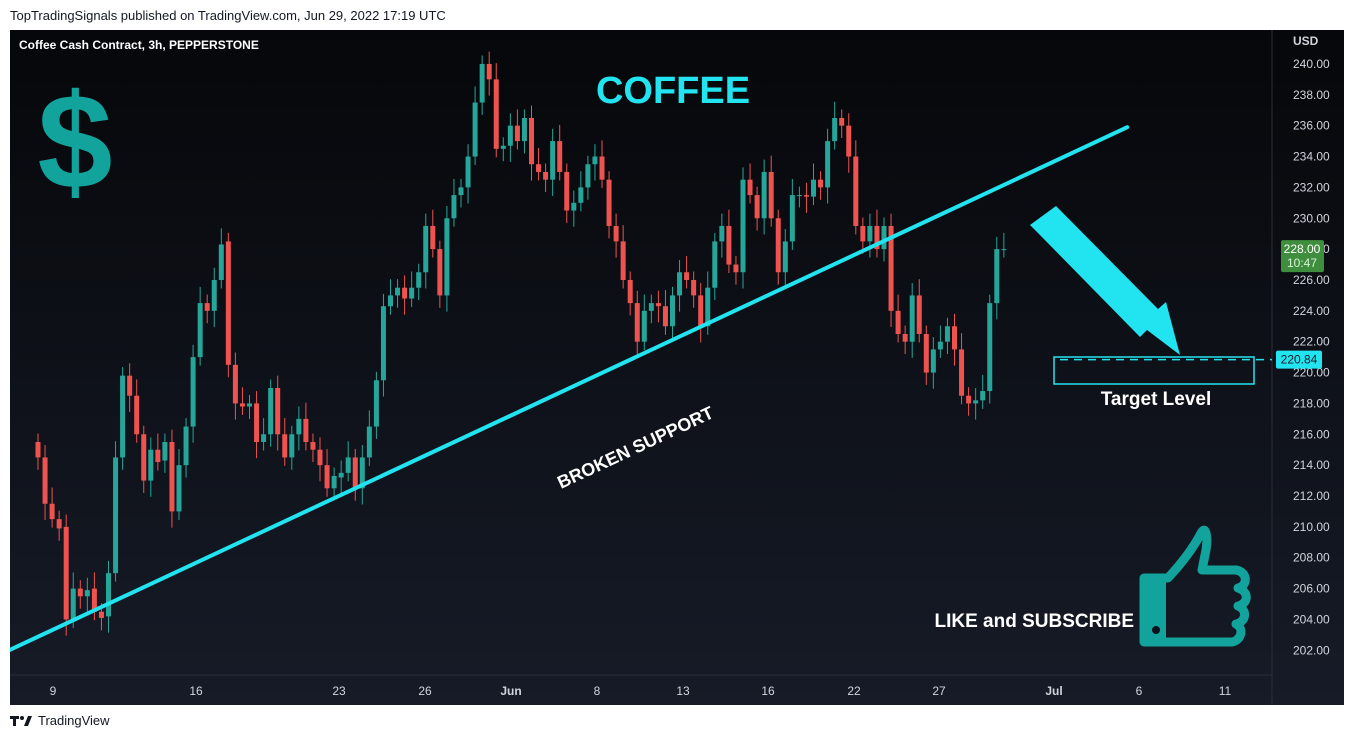 The width and height of the screenshot is (1354, 740). I want to click on tradingview-footer: TradingView, so click(60, 720).